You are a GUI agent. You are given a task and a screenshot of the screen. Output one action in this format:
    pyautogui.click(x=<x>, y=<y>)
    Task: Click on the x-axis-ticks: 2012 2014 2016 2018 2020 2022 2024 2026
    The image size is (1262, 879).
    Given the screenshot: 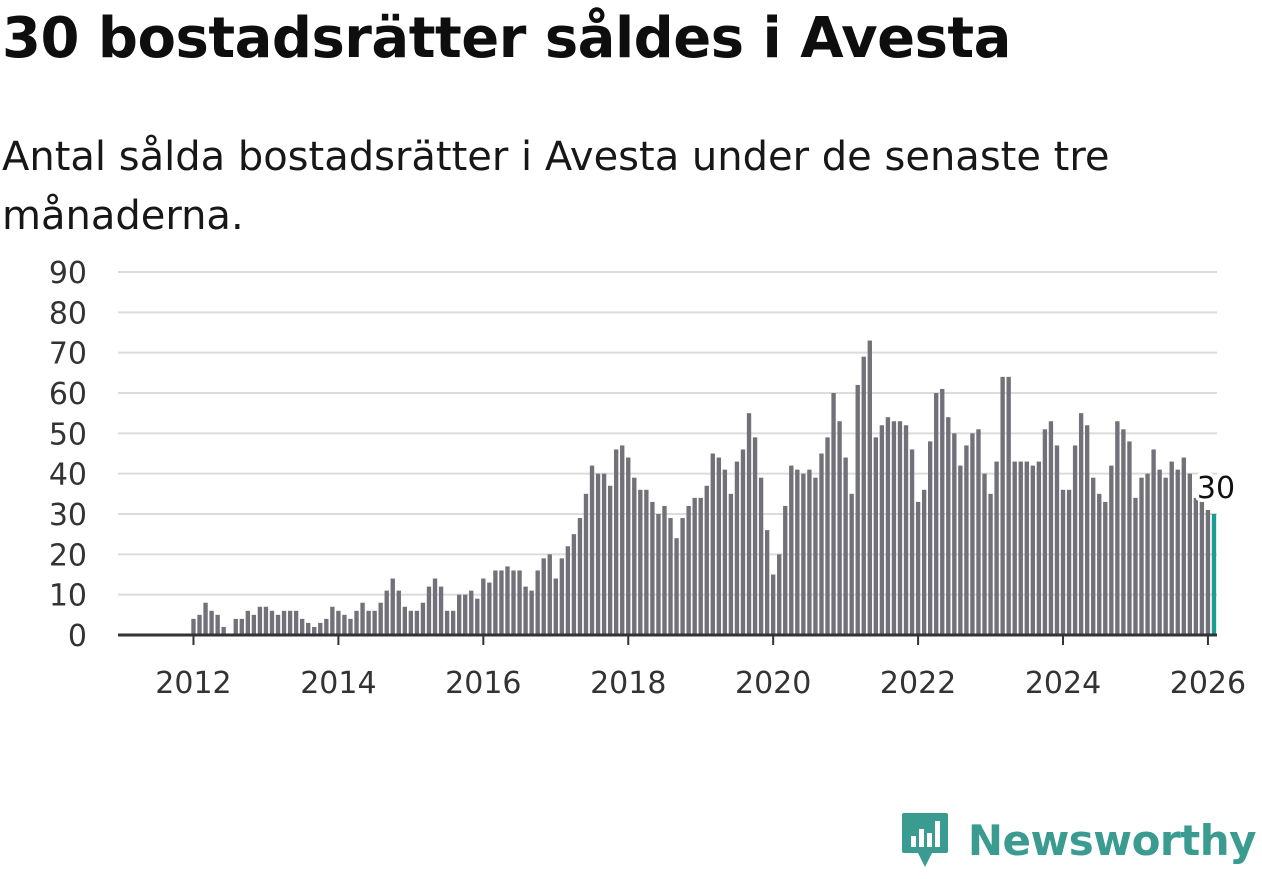 What is the action you would take?
    pyautogui.click(x=700, y=668)
    